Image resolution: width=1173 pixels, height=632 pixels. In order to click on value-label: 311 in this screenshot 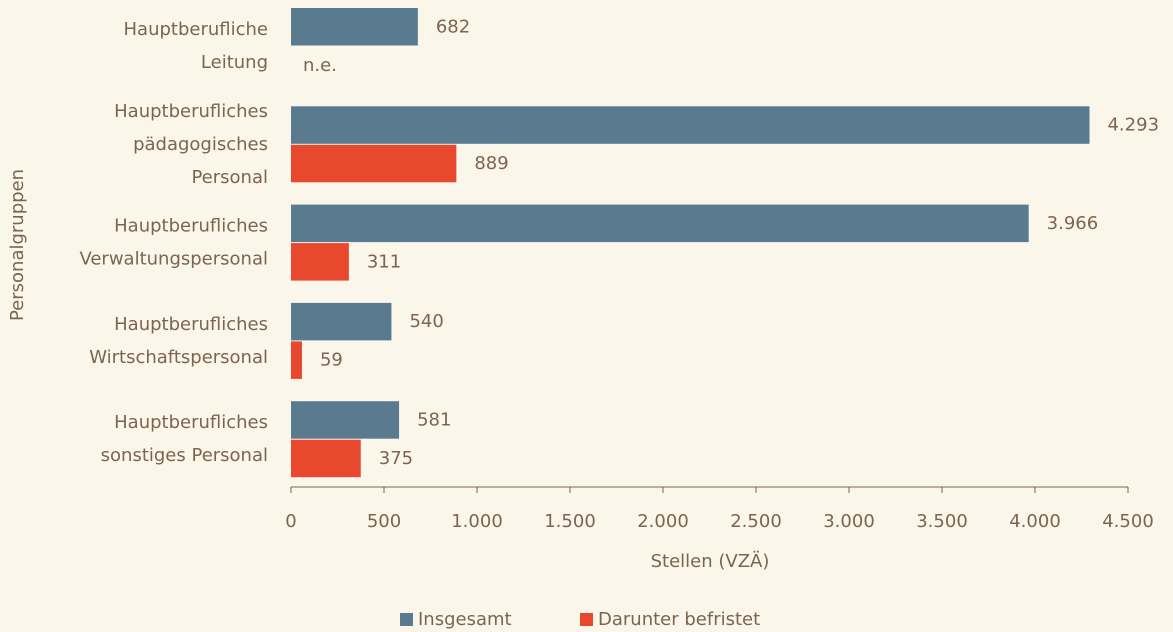, I will do `click(384, 261)`.